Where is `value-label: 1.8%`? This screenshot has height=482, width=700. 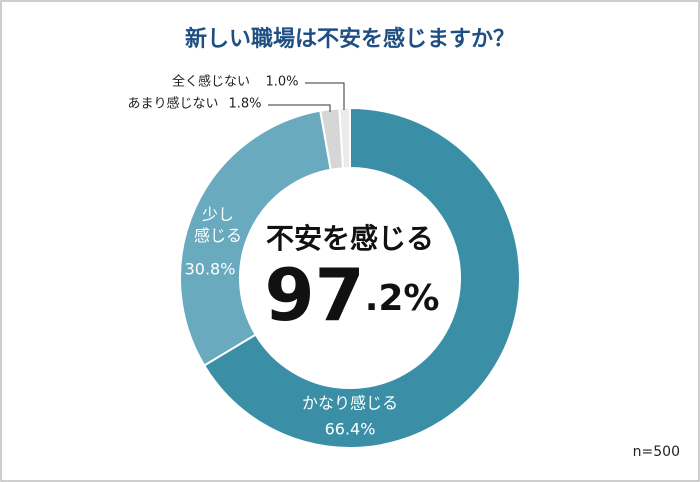 value-label: 1.8% is located at coordinates (245, 104).